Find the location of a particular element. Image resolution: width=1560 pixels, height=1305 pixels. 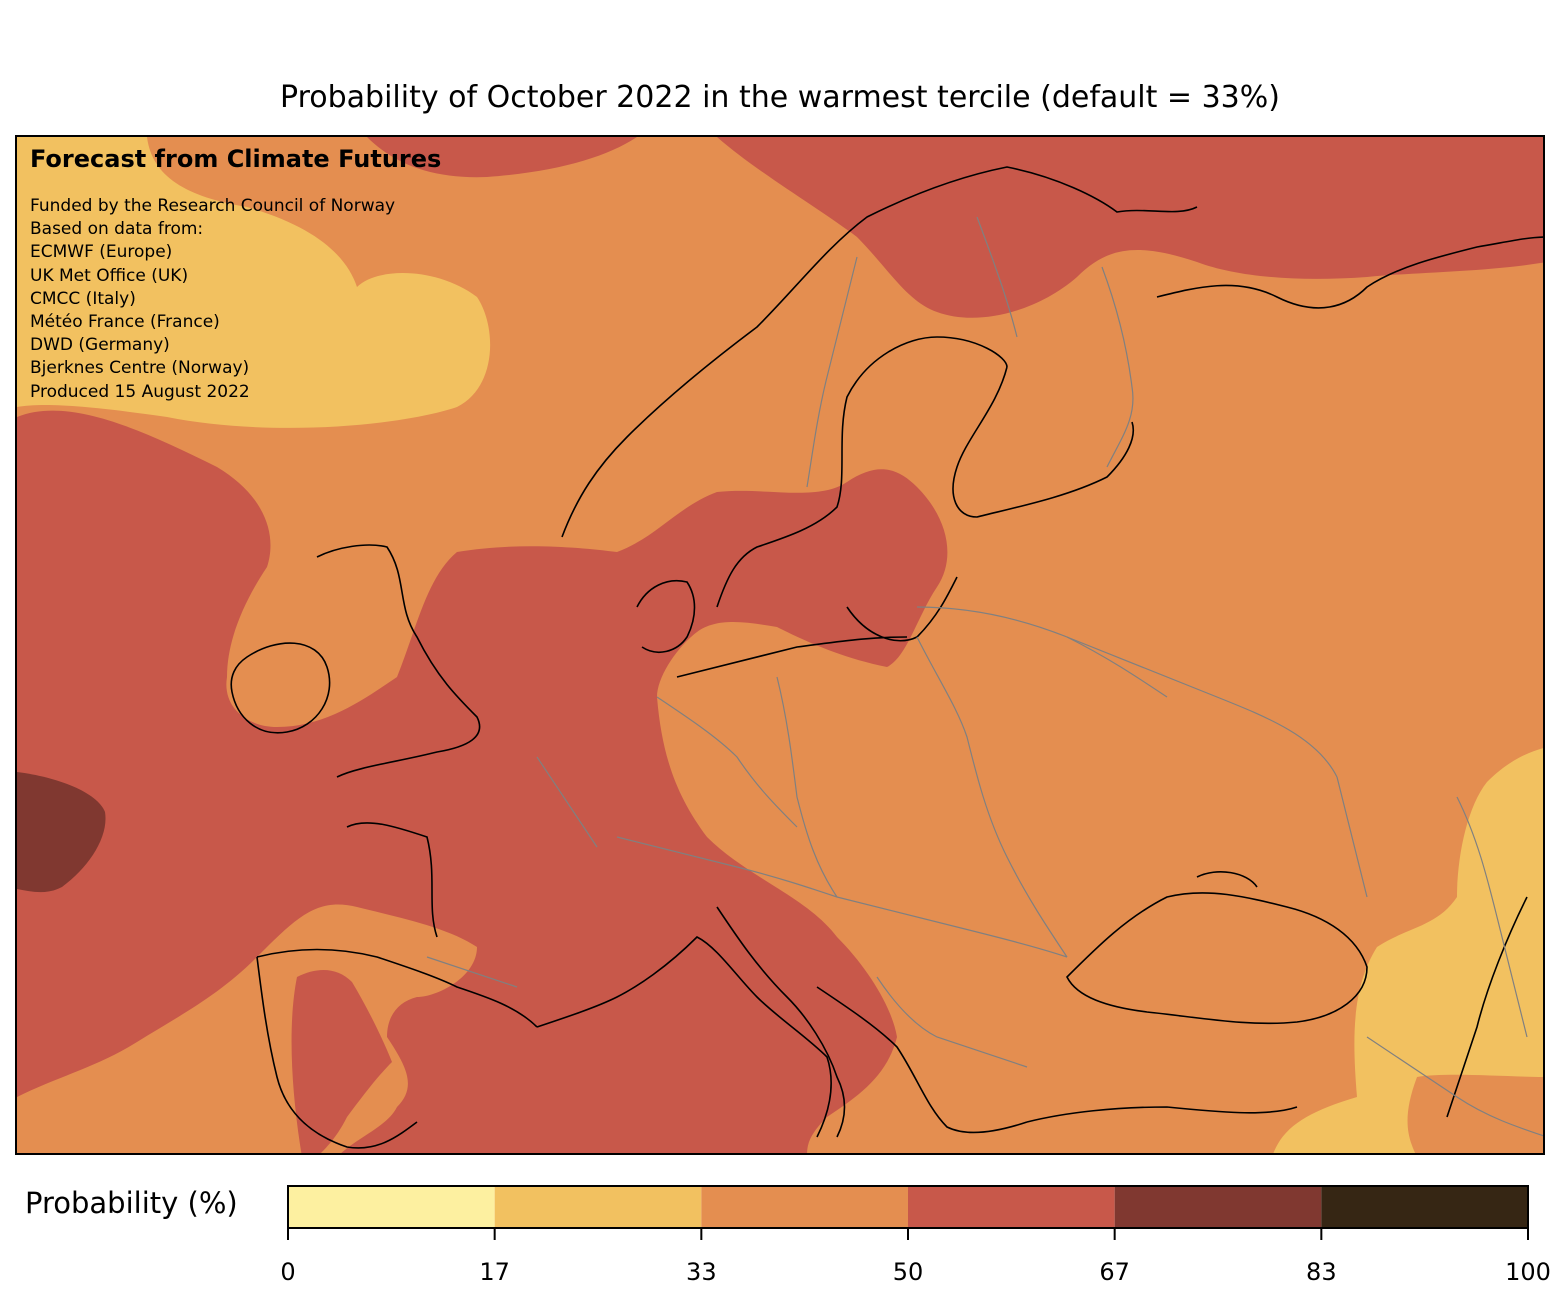

colorbar-tick-label: 83 is located at coordinates (1321, 1272).